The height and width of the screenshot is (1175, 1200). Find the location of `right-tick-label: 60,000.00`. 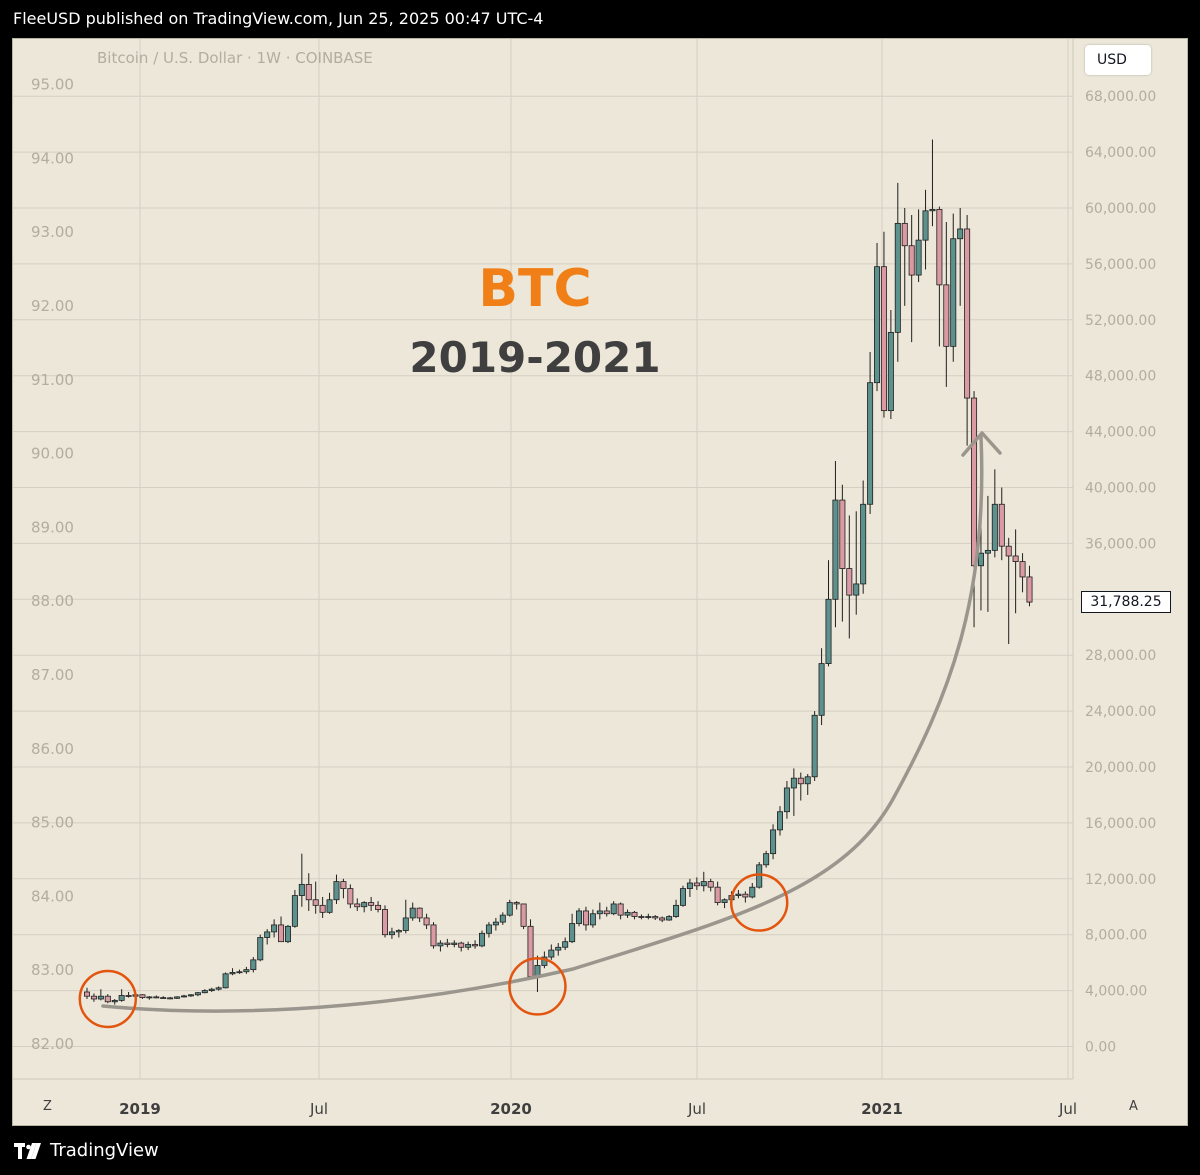

right-tick-label: 60,000.00 is located at coordinates (1120, 209).